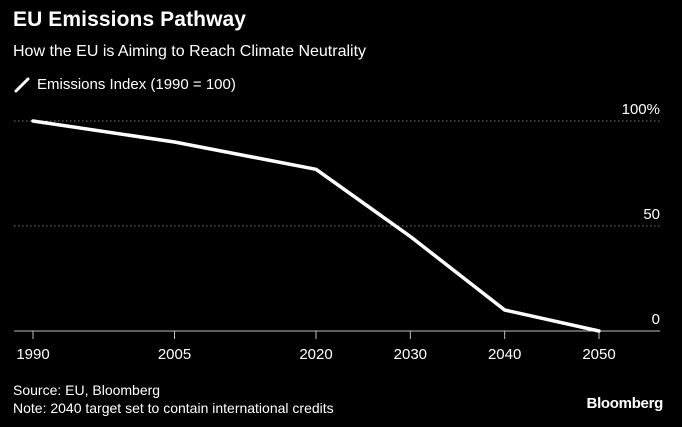 This screenshot has height=427, width=682. Describe the element at coordinates (22, 84) in the screenshot. I see `diagonal-line-icon` at that location.